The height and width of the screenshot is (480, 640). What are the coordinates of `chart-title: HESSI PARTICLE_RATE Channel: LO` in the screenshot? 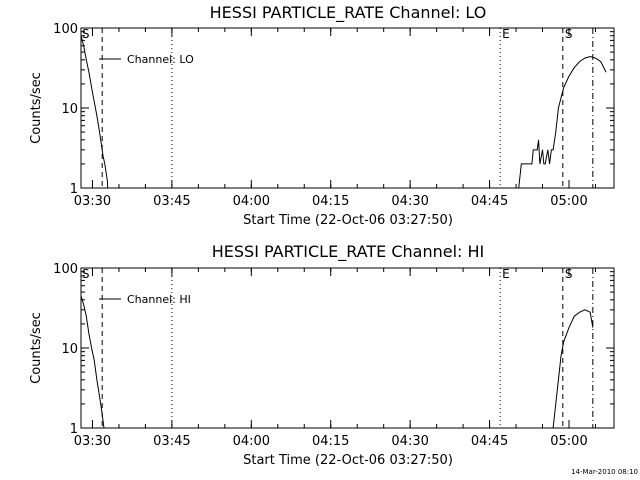 It's located at (348, 13).